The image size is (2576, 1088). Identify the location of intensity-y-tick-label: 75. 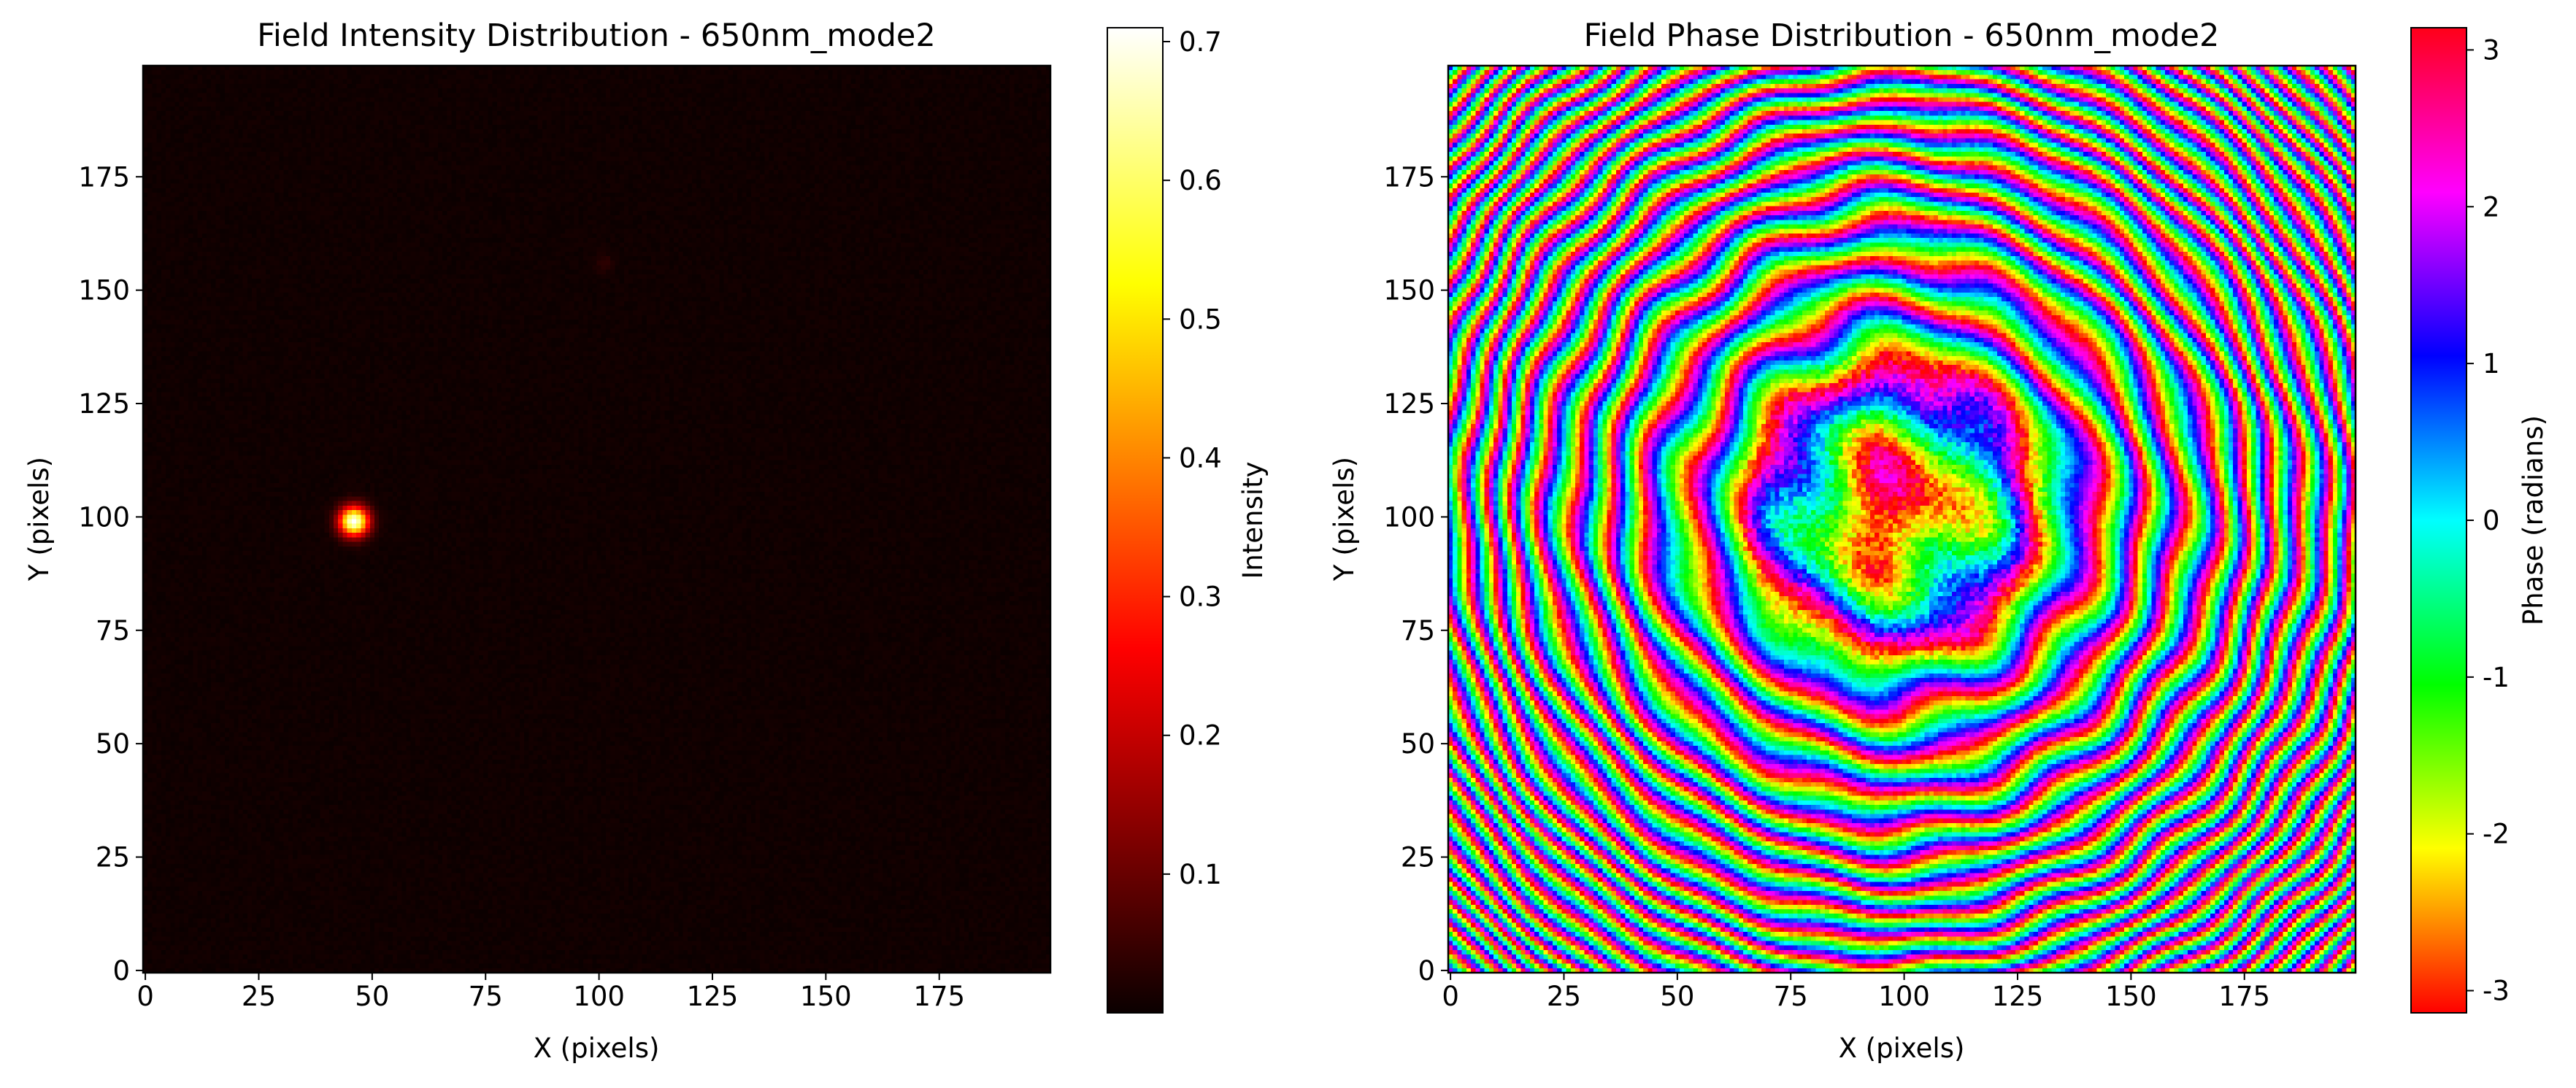
(113, 631).